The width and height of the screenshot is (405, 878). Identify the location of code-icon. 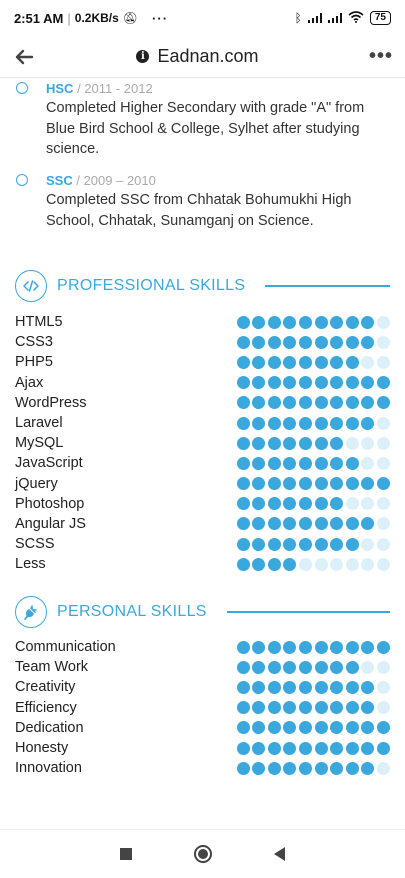
(31, 286).